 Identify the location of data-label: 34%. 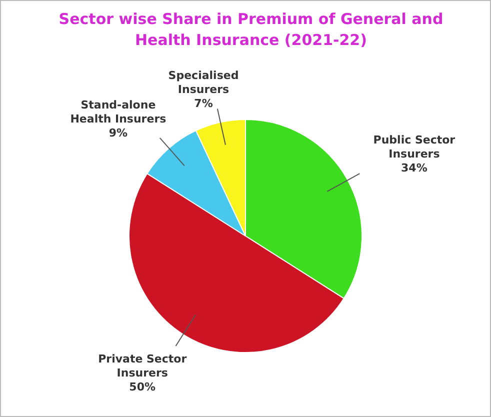
(414, 167).